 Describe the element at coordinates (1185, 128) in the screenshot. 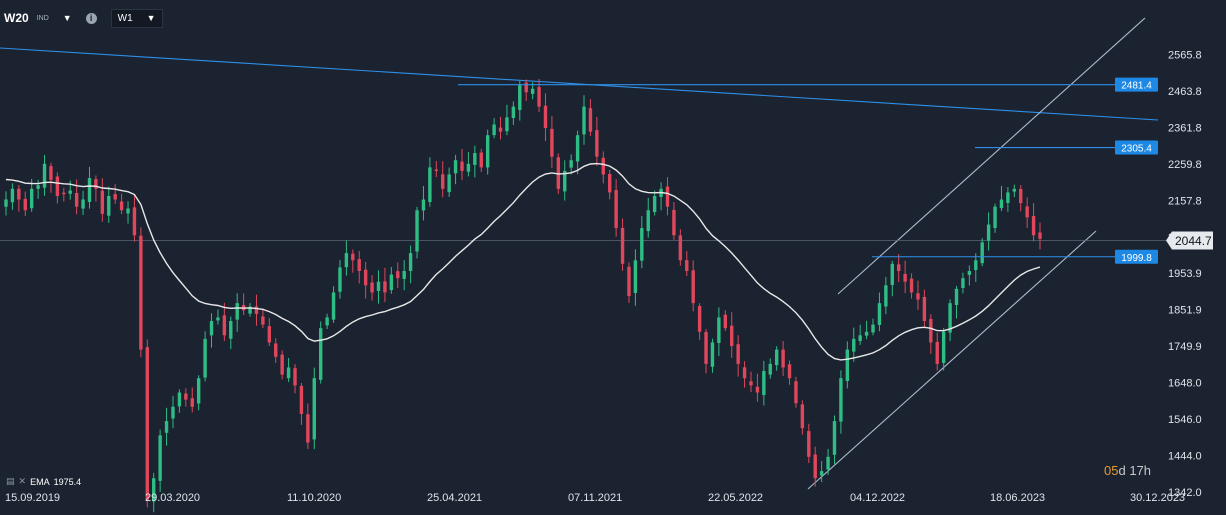

I see `y-tick-label: 2361.8` at that location.